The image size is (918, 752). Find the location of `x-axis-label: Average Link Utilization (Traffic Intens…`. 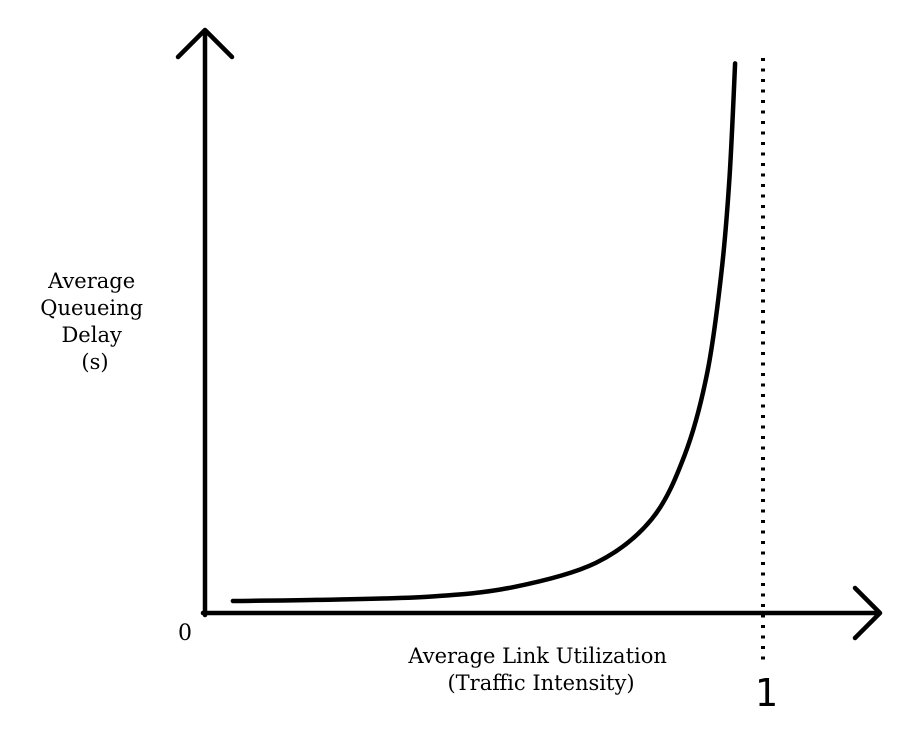

x-axis-label: Average Link Utilization (Traffic Intens… is located at coordinates (540, 669).